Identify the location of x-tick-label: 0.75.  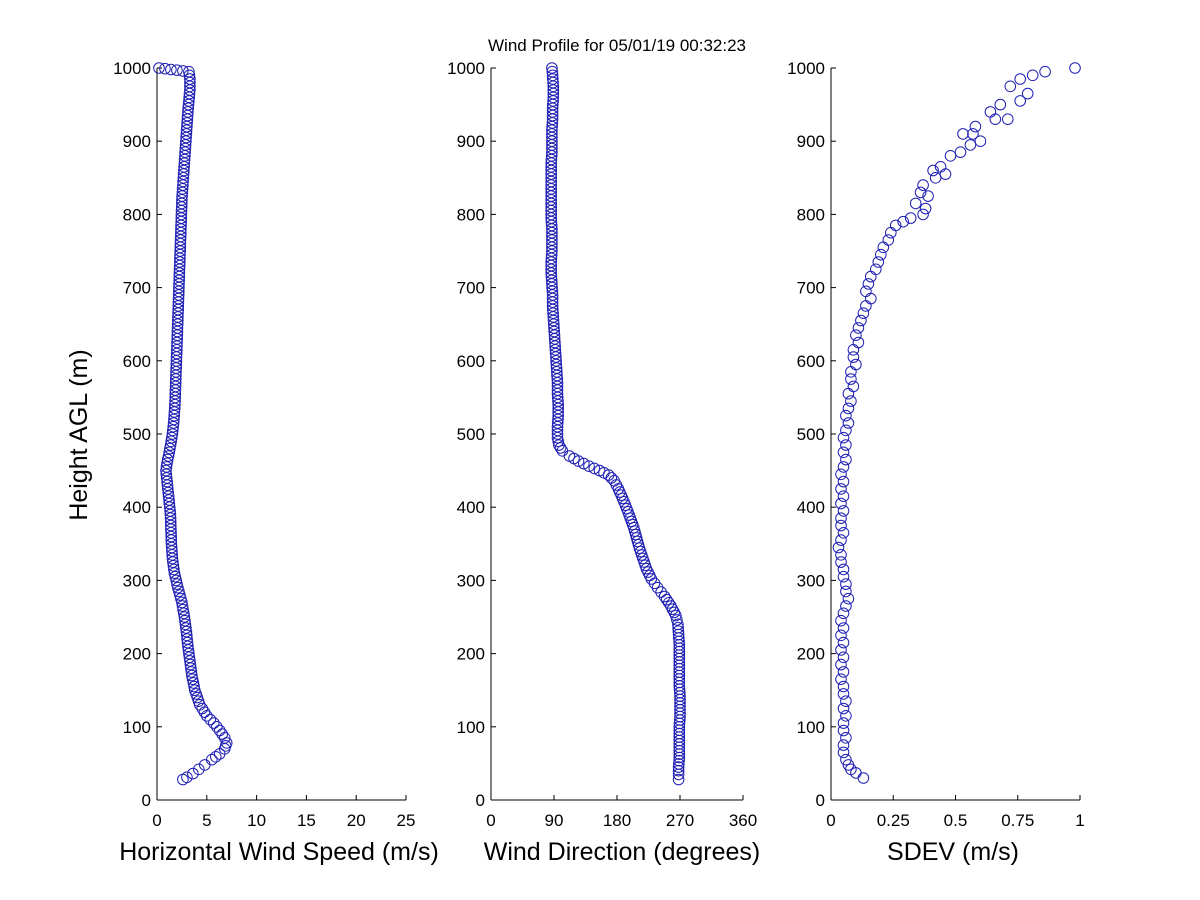
(1017, 820).